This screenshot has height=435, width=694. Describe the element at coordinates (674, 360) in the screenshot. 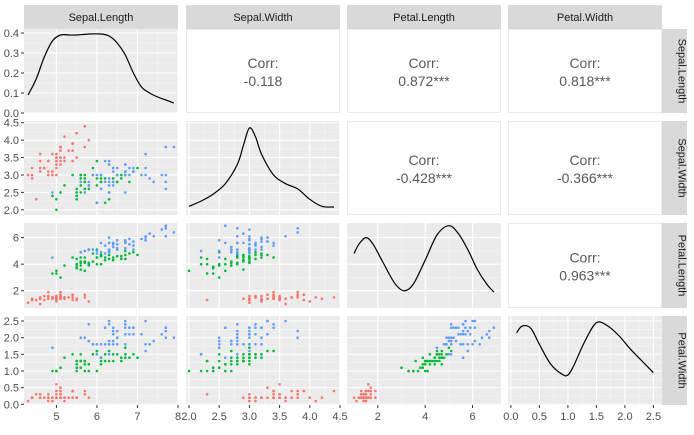

I see `row-strip` at that location.